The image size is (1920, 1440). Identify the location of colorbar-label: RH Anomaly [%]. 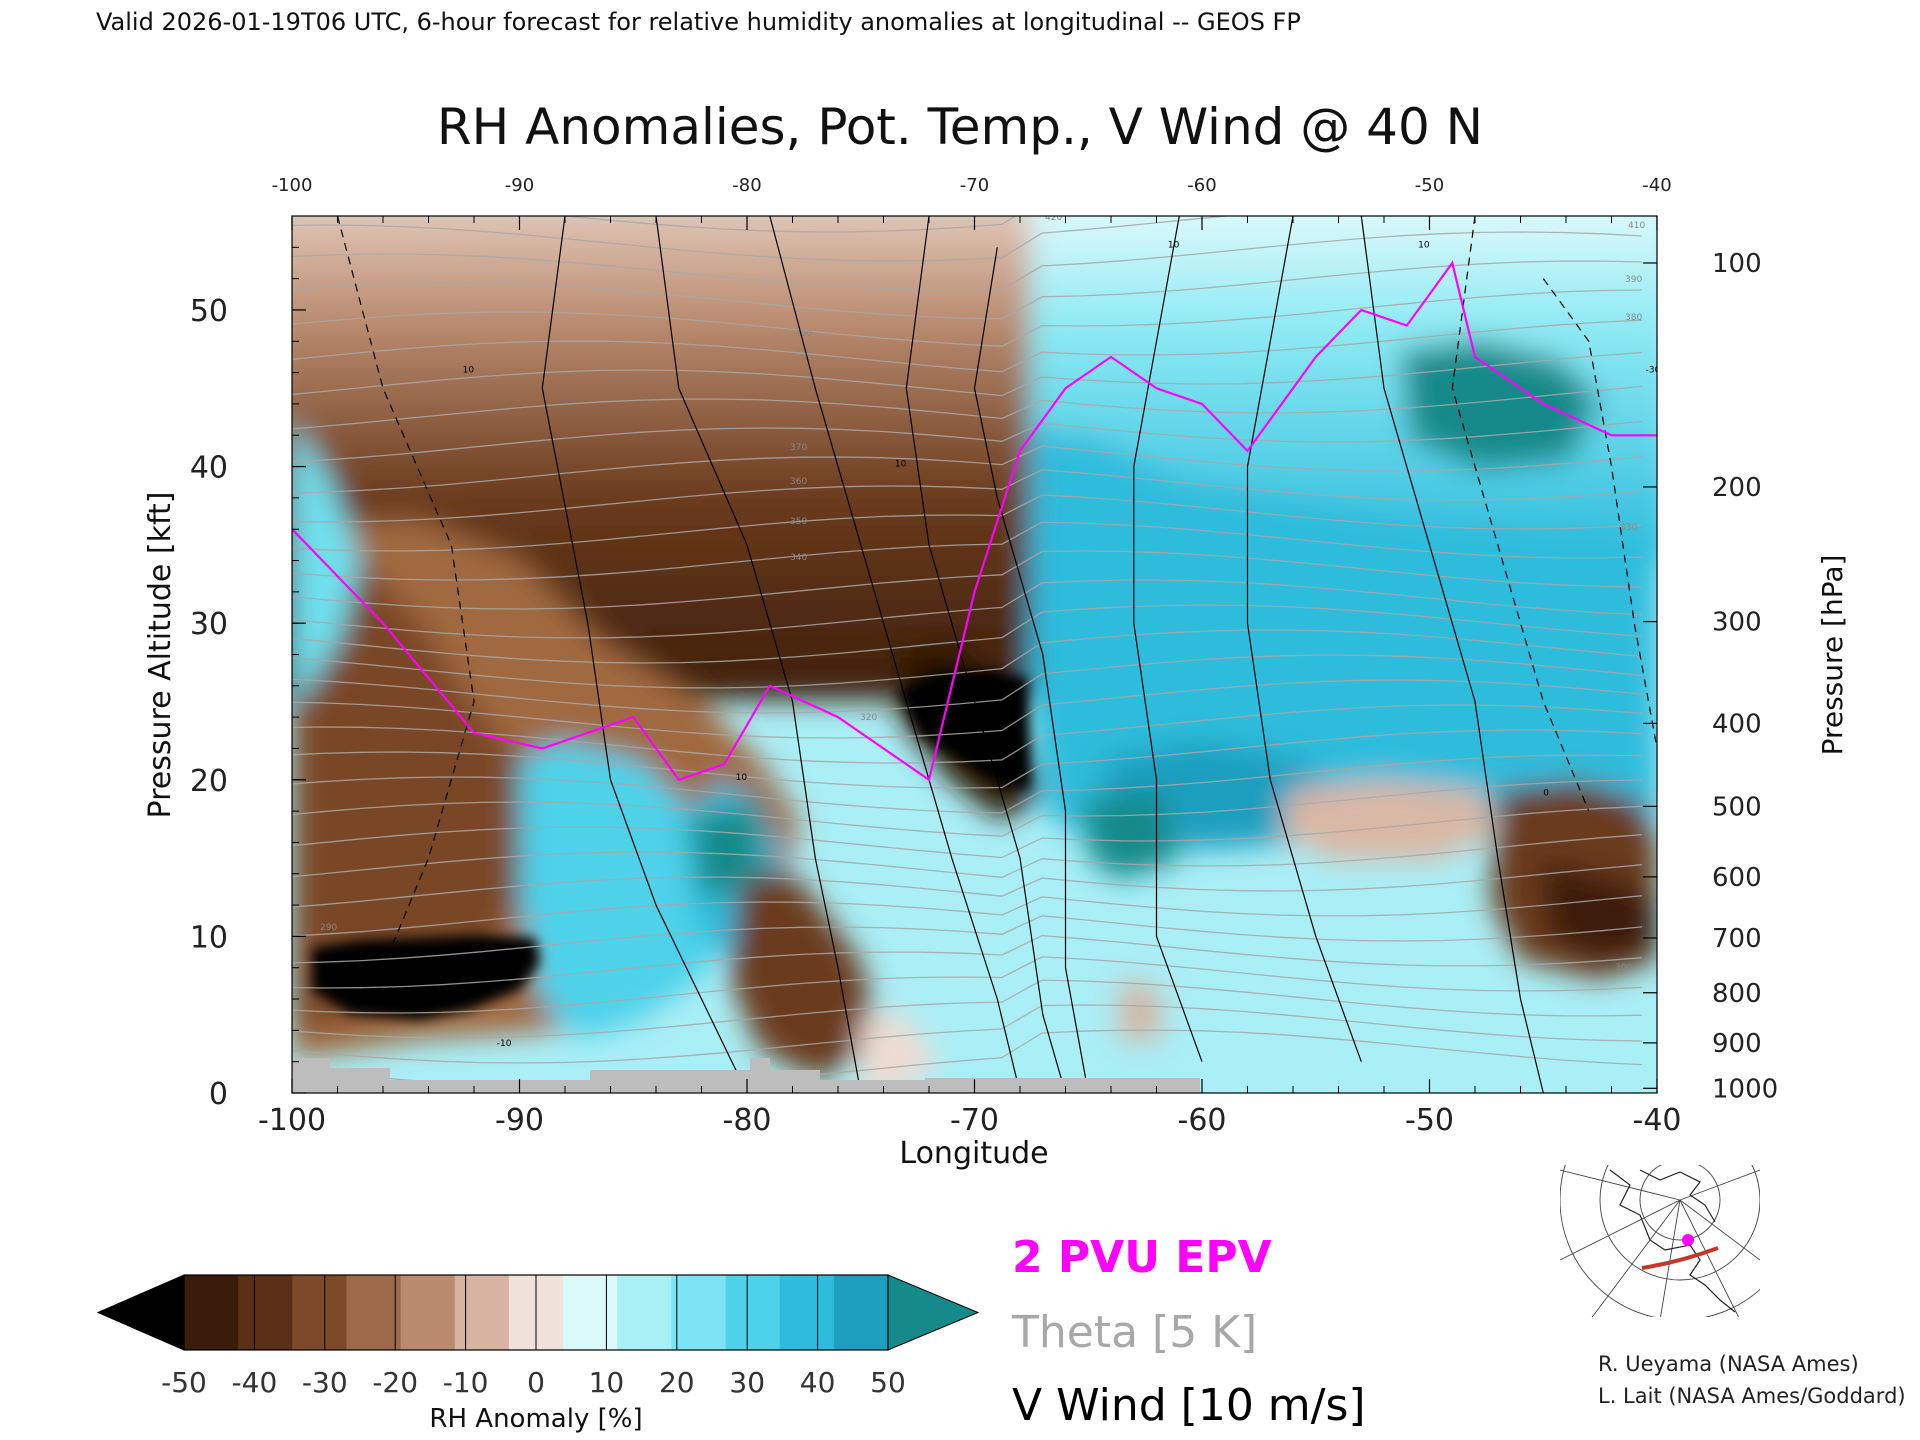
(535, 1419).